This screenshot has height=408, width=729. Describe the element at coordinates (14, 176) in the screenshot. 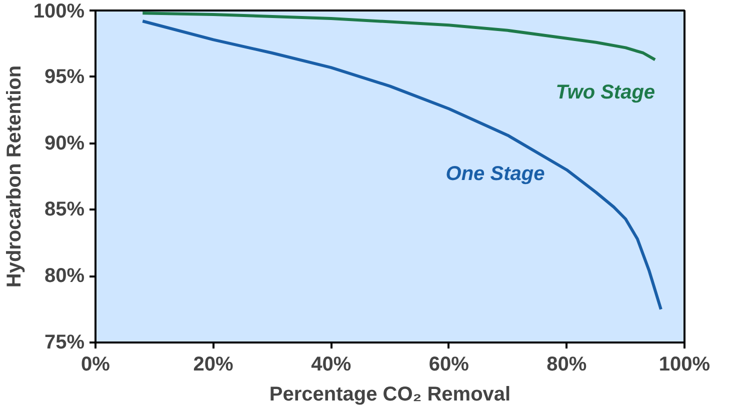

I see `y-axis-title: Hydrocarbon Retention` at that location.